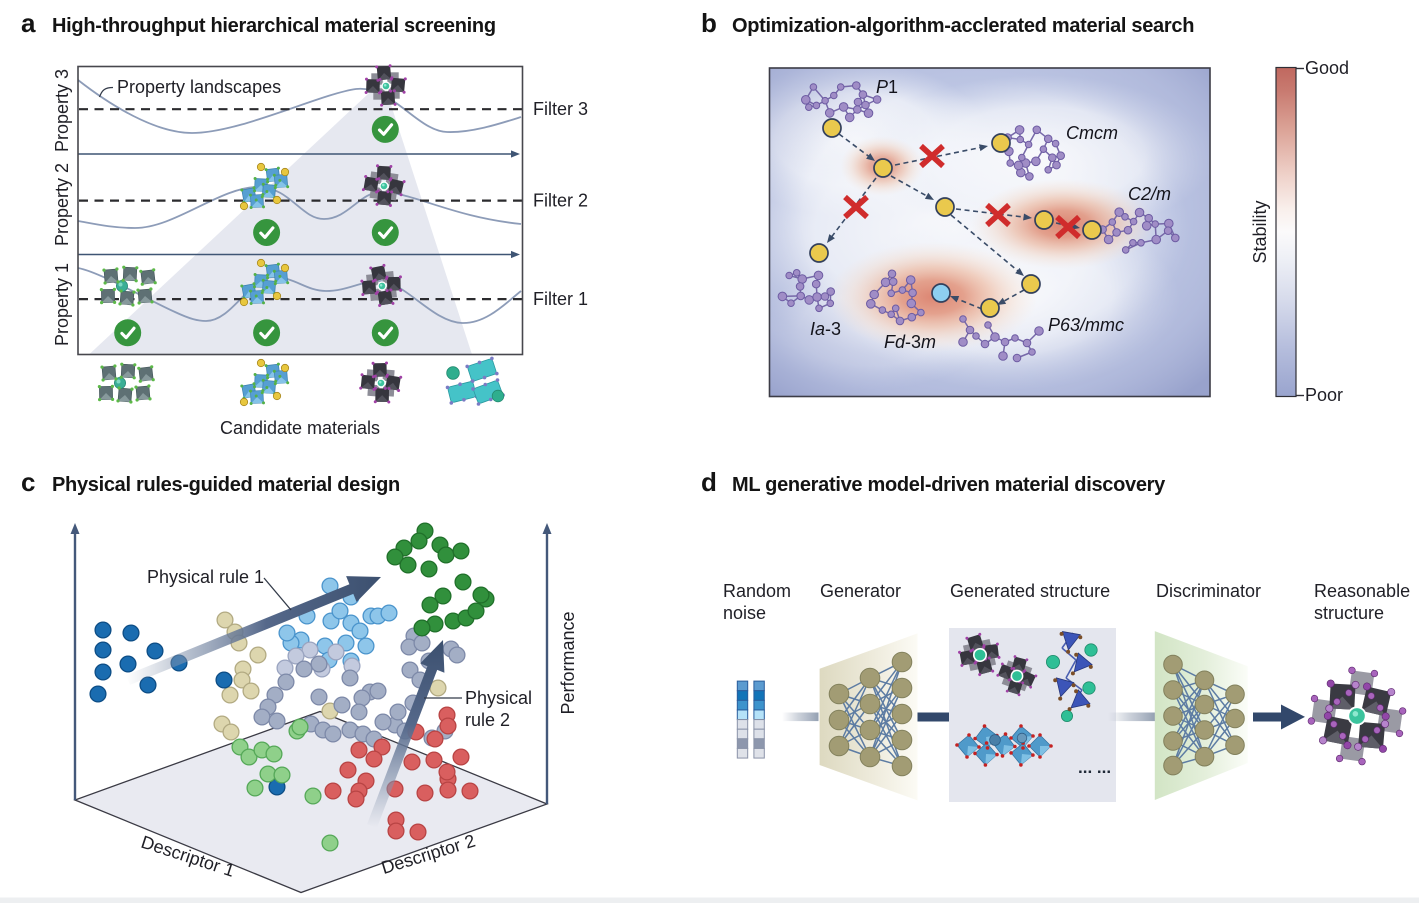 The width and height of the screenshot is (1419, 903). Describe the element at coordinates (199, 87) in the screenshot. I see `svg-text: Property landscapes` at that location.